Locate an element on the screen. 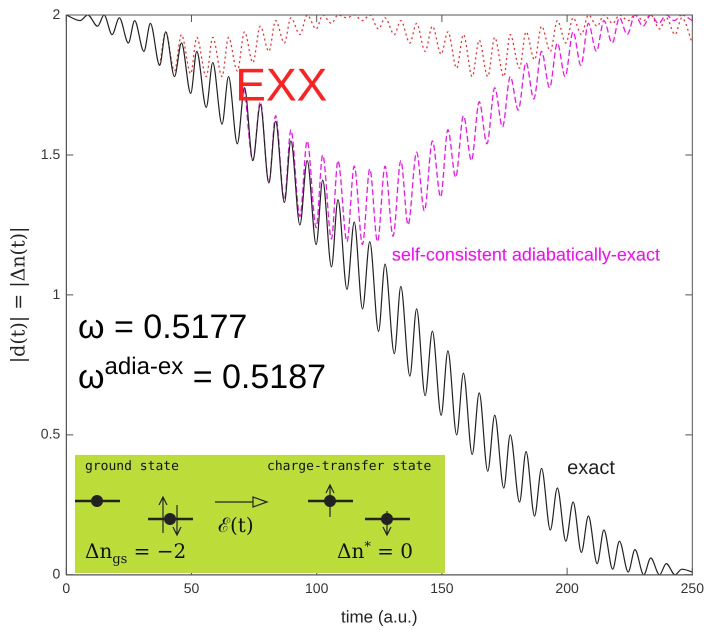  annotation: ω$^{adia-ex}$ = 0.5187 is located at coordinates (202, 375).